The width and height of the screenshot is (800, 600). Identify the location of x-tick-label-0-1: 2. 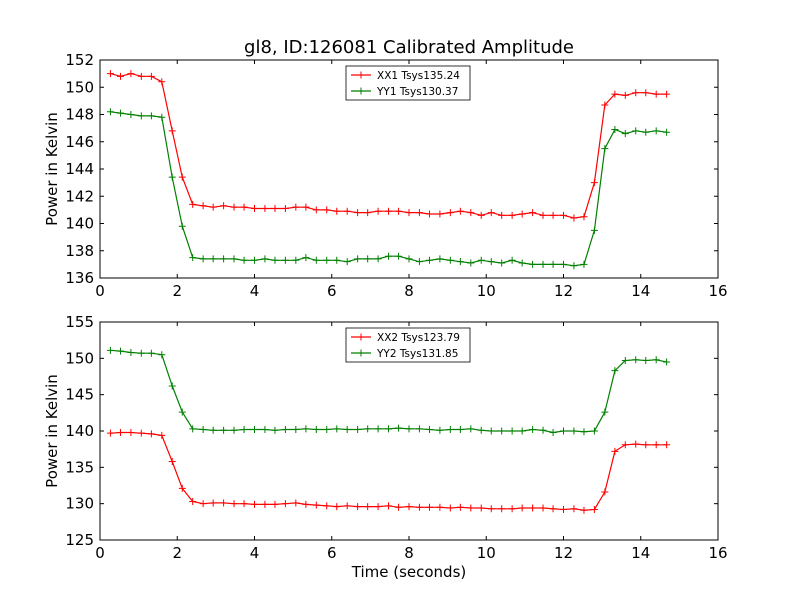
(177, 291).